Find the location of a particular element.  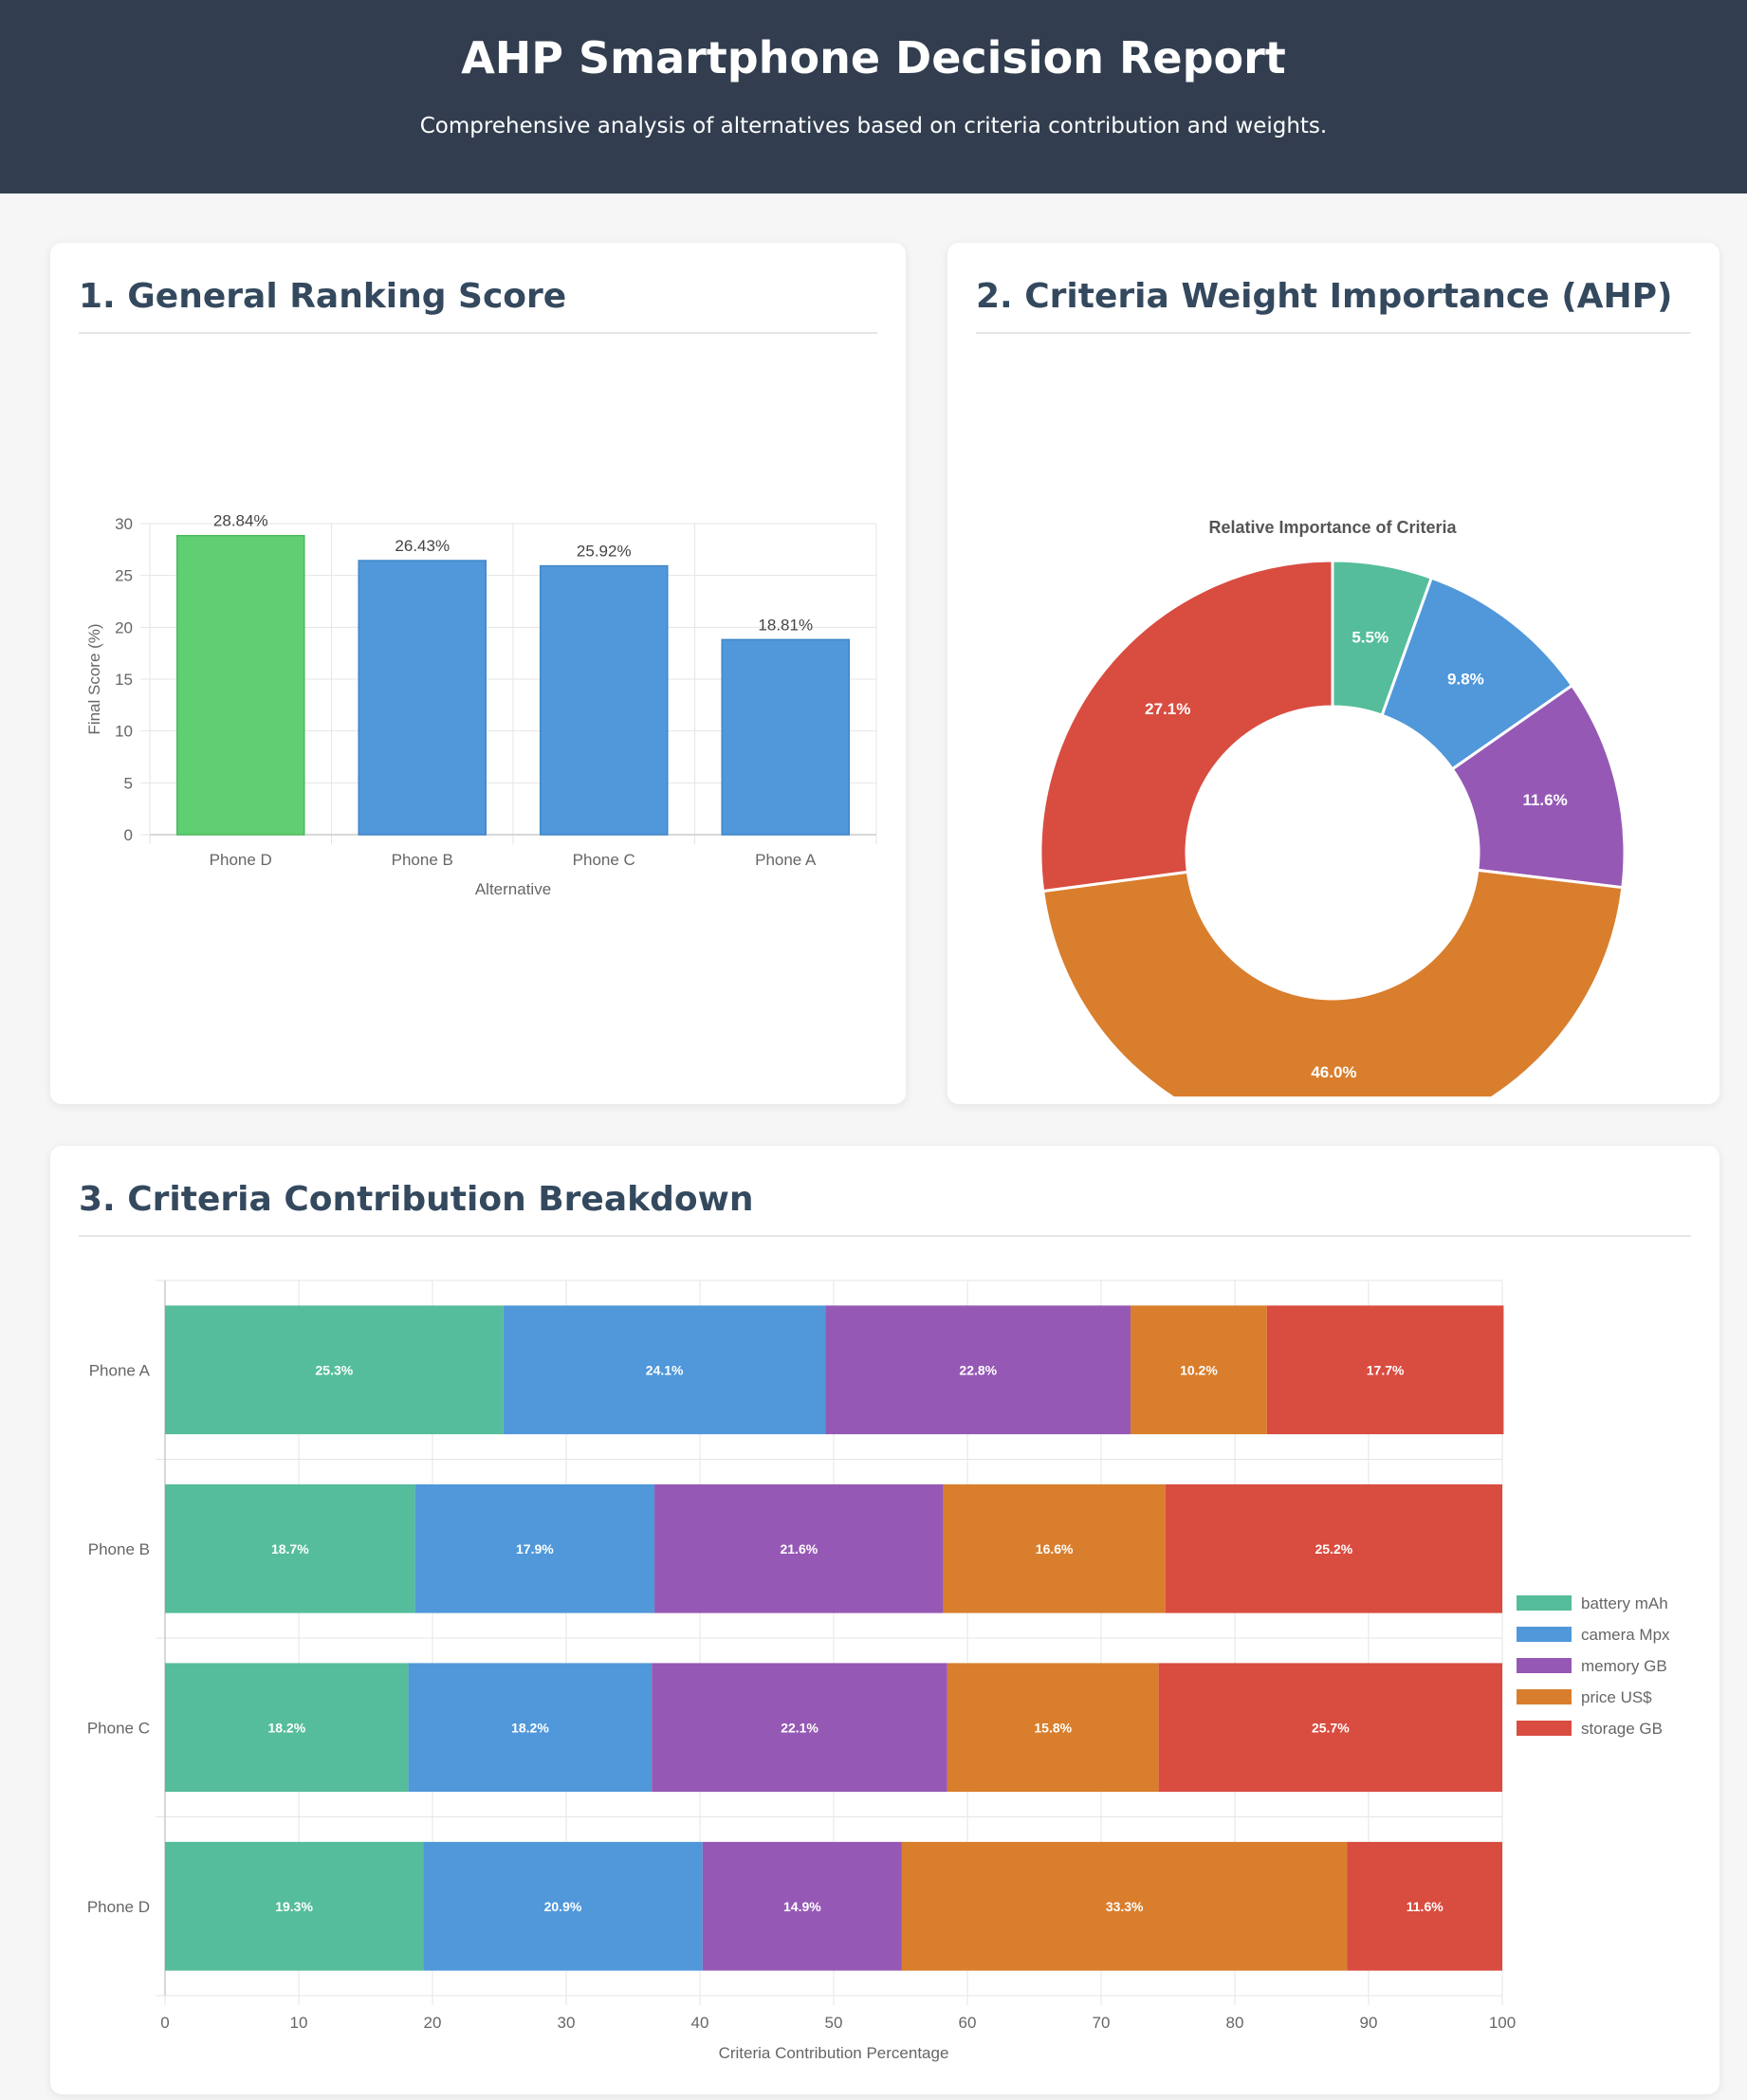

x-tick-label: 50 is located at coordinates (834, 2023).